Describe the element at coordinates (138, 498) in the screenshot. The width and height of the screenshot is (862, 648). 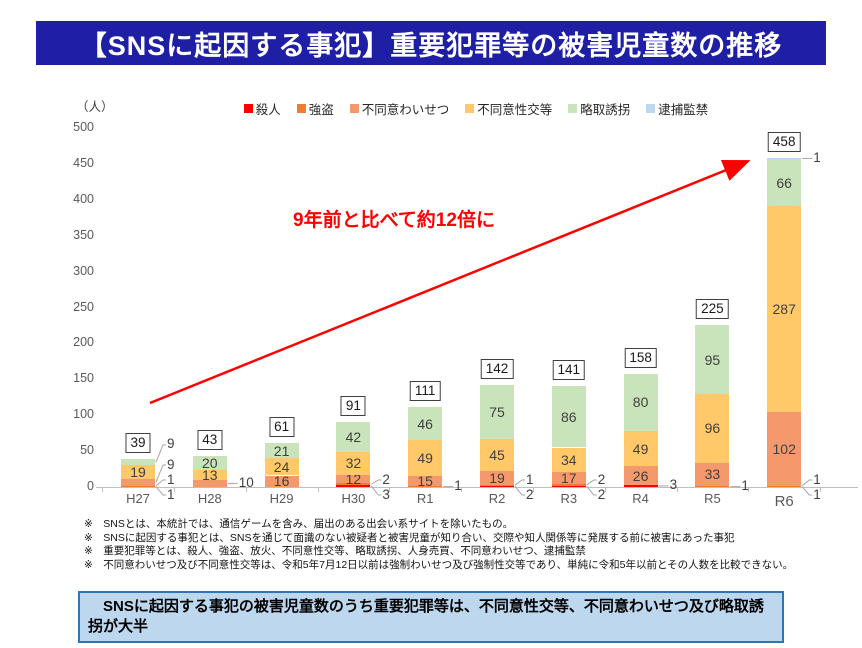
I see `x-axis-category-label: H27` at that location.